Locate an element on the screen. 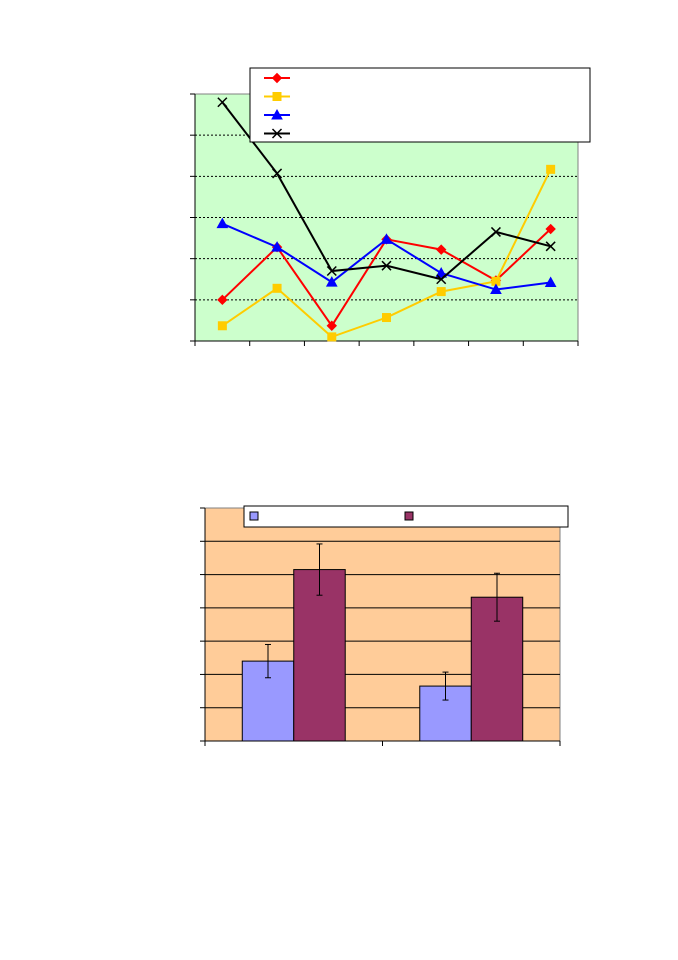 The image size is (678, 960). line-x-axis is located at coordinates (386, 343).